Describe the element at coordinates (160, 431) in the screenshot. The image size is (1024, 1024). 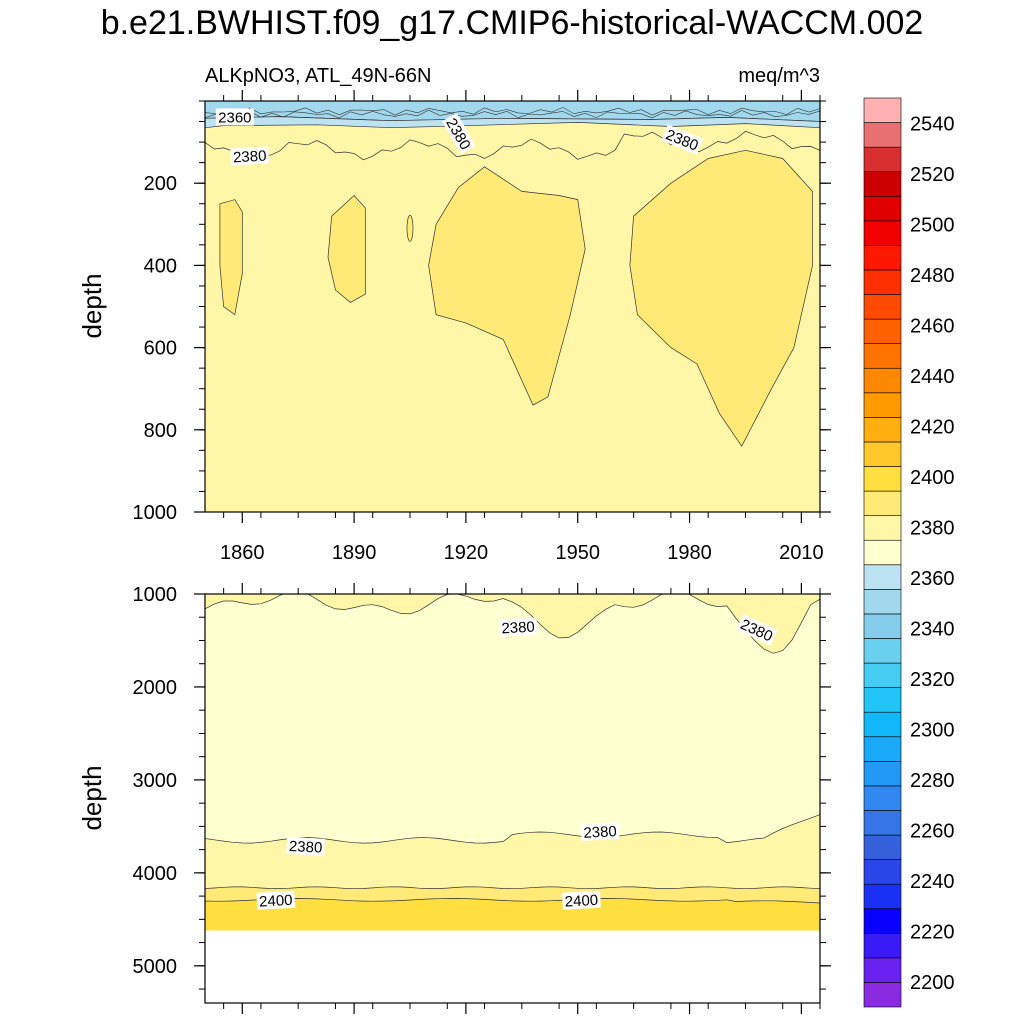
I see `y-tick-label: 800` at that location.